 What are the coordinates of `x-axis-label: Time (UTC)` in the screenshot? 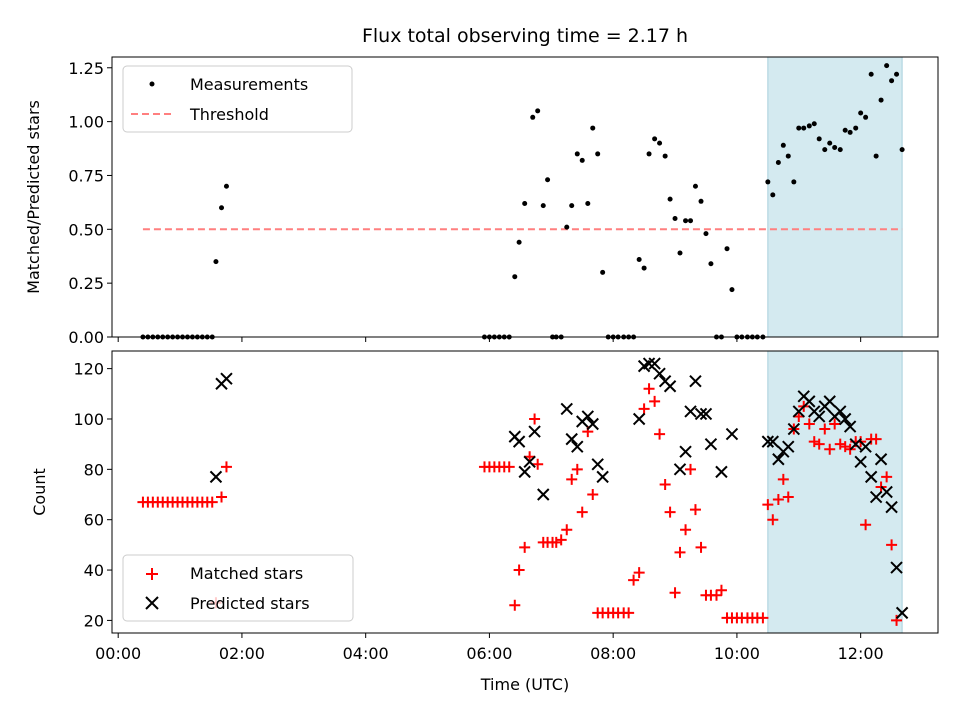 It's located at (524, 684).